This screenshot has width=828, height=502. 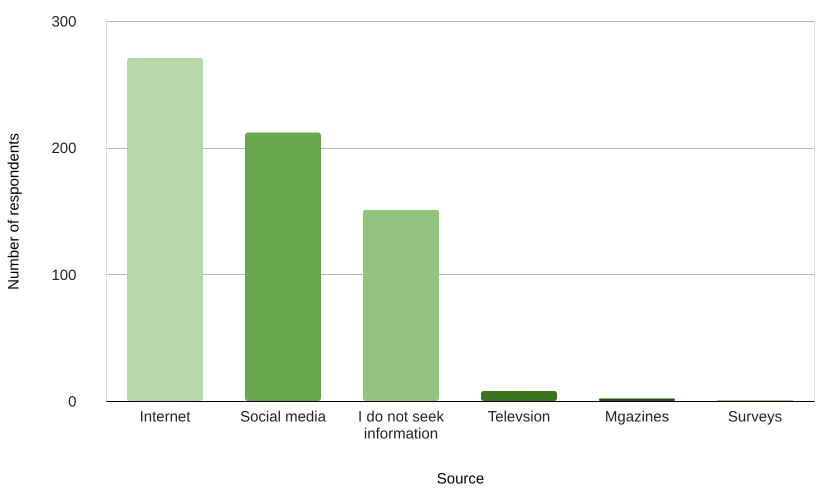 What do you see at coordinates (460, 479) in the screenshot?
I see `x-axis-title: Source` at bounding box center [460, 479].